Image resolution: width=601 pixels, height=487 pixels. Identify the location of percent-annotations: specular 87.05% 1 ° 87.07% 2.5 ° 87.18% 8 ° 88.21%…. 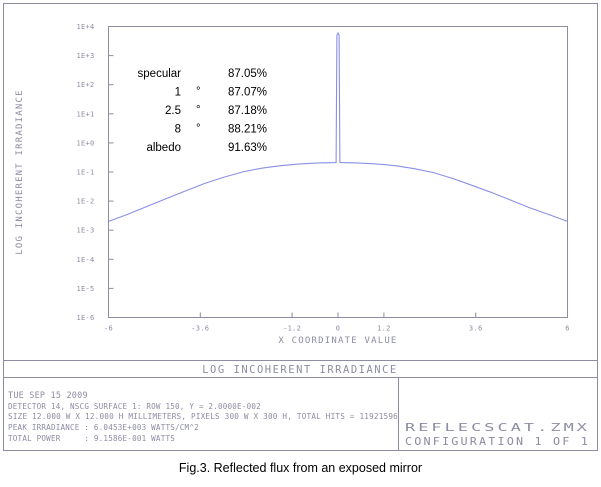
(202, 111).